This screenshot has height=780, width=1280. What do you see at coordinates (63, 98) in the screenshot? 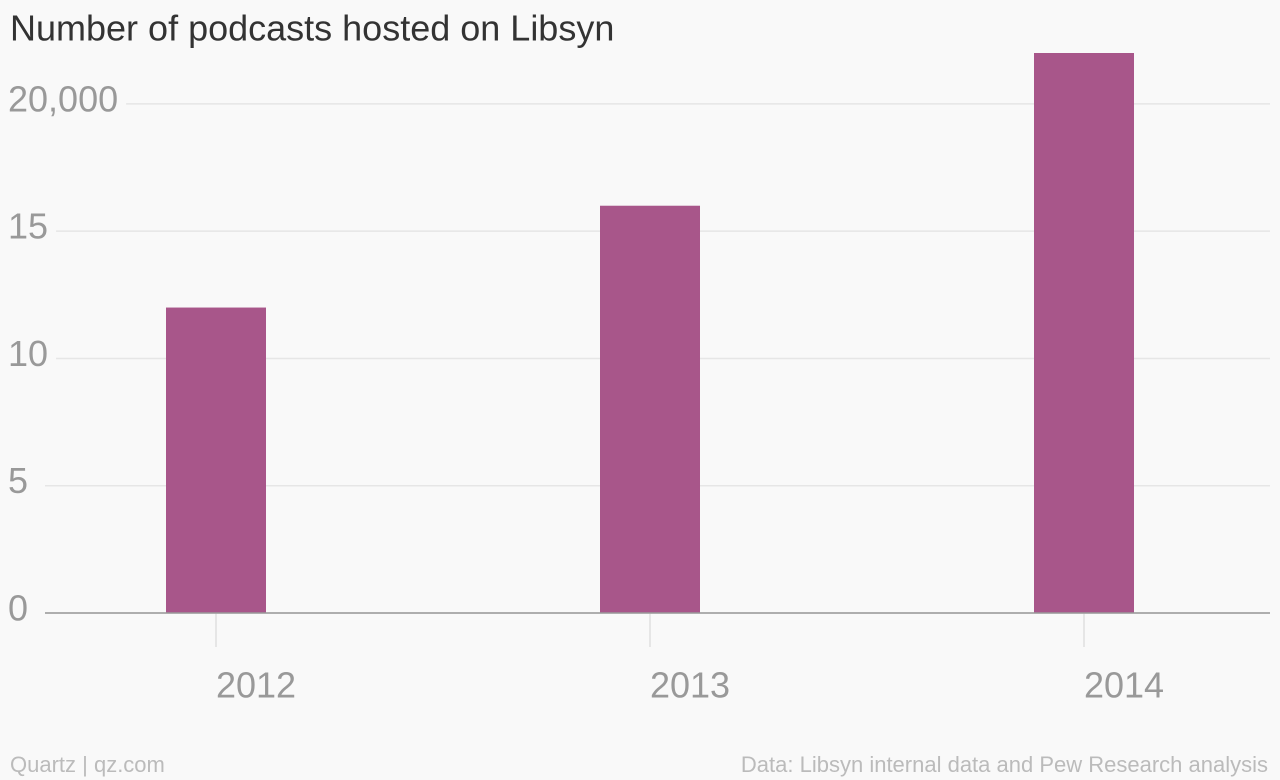
I see `y-tick-label: 20,000` at bounding box center [63, 98].